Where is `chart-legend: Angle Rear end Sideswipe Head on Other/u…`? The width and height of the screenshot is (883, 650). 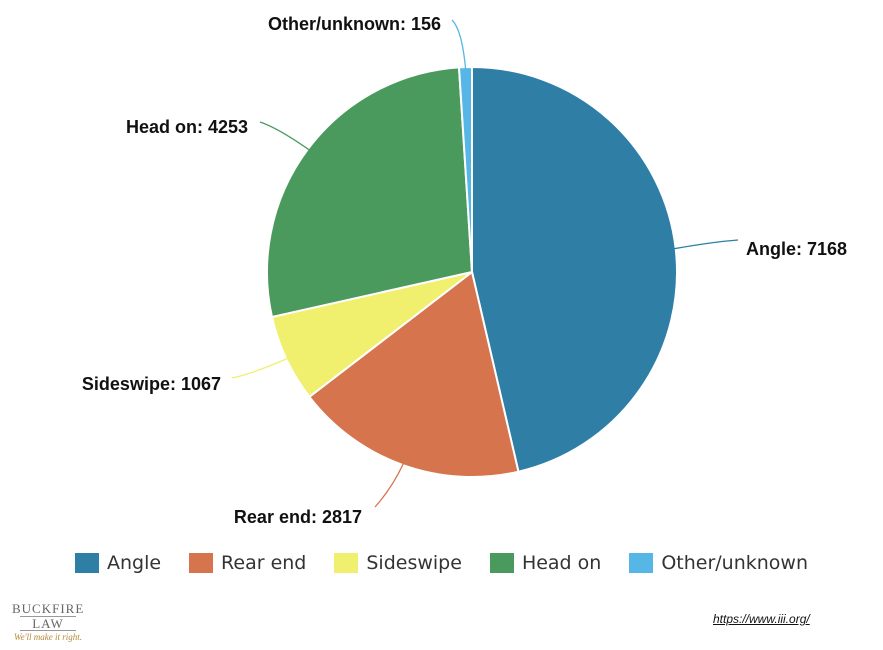
chart-legend: Angle Rear end Sideswipe Head on Other/u… is located at coordinates (441, 563).